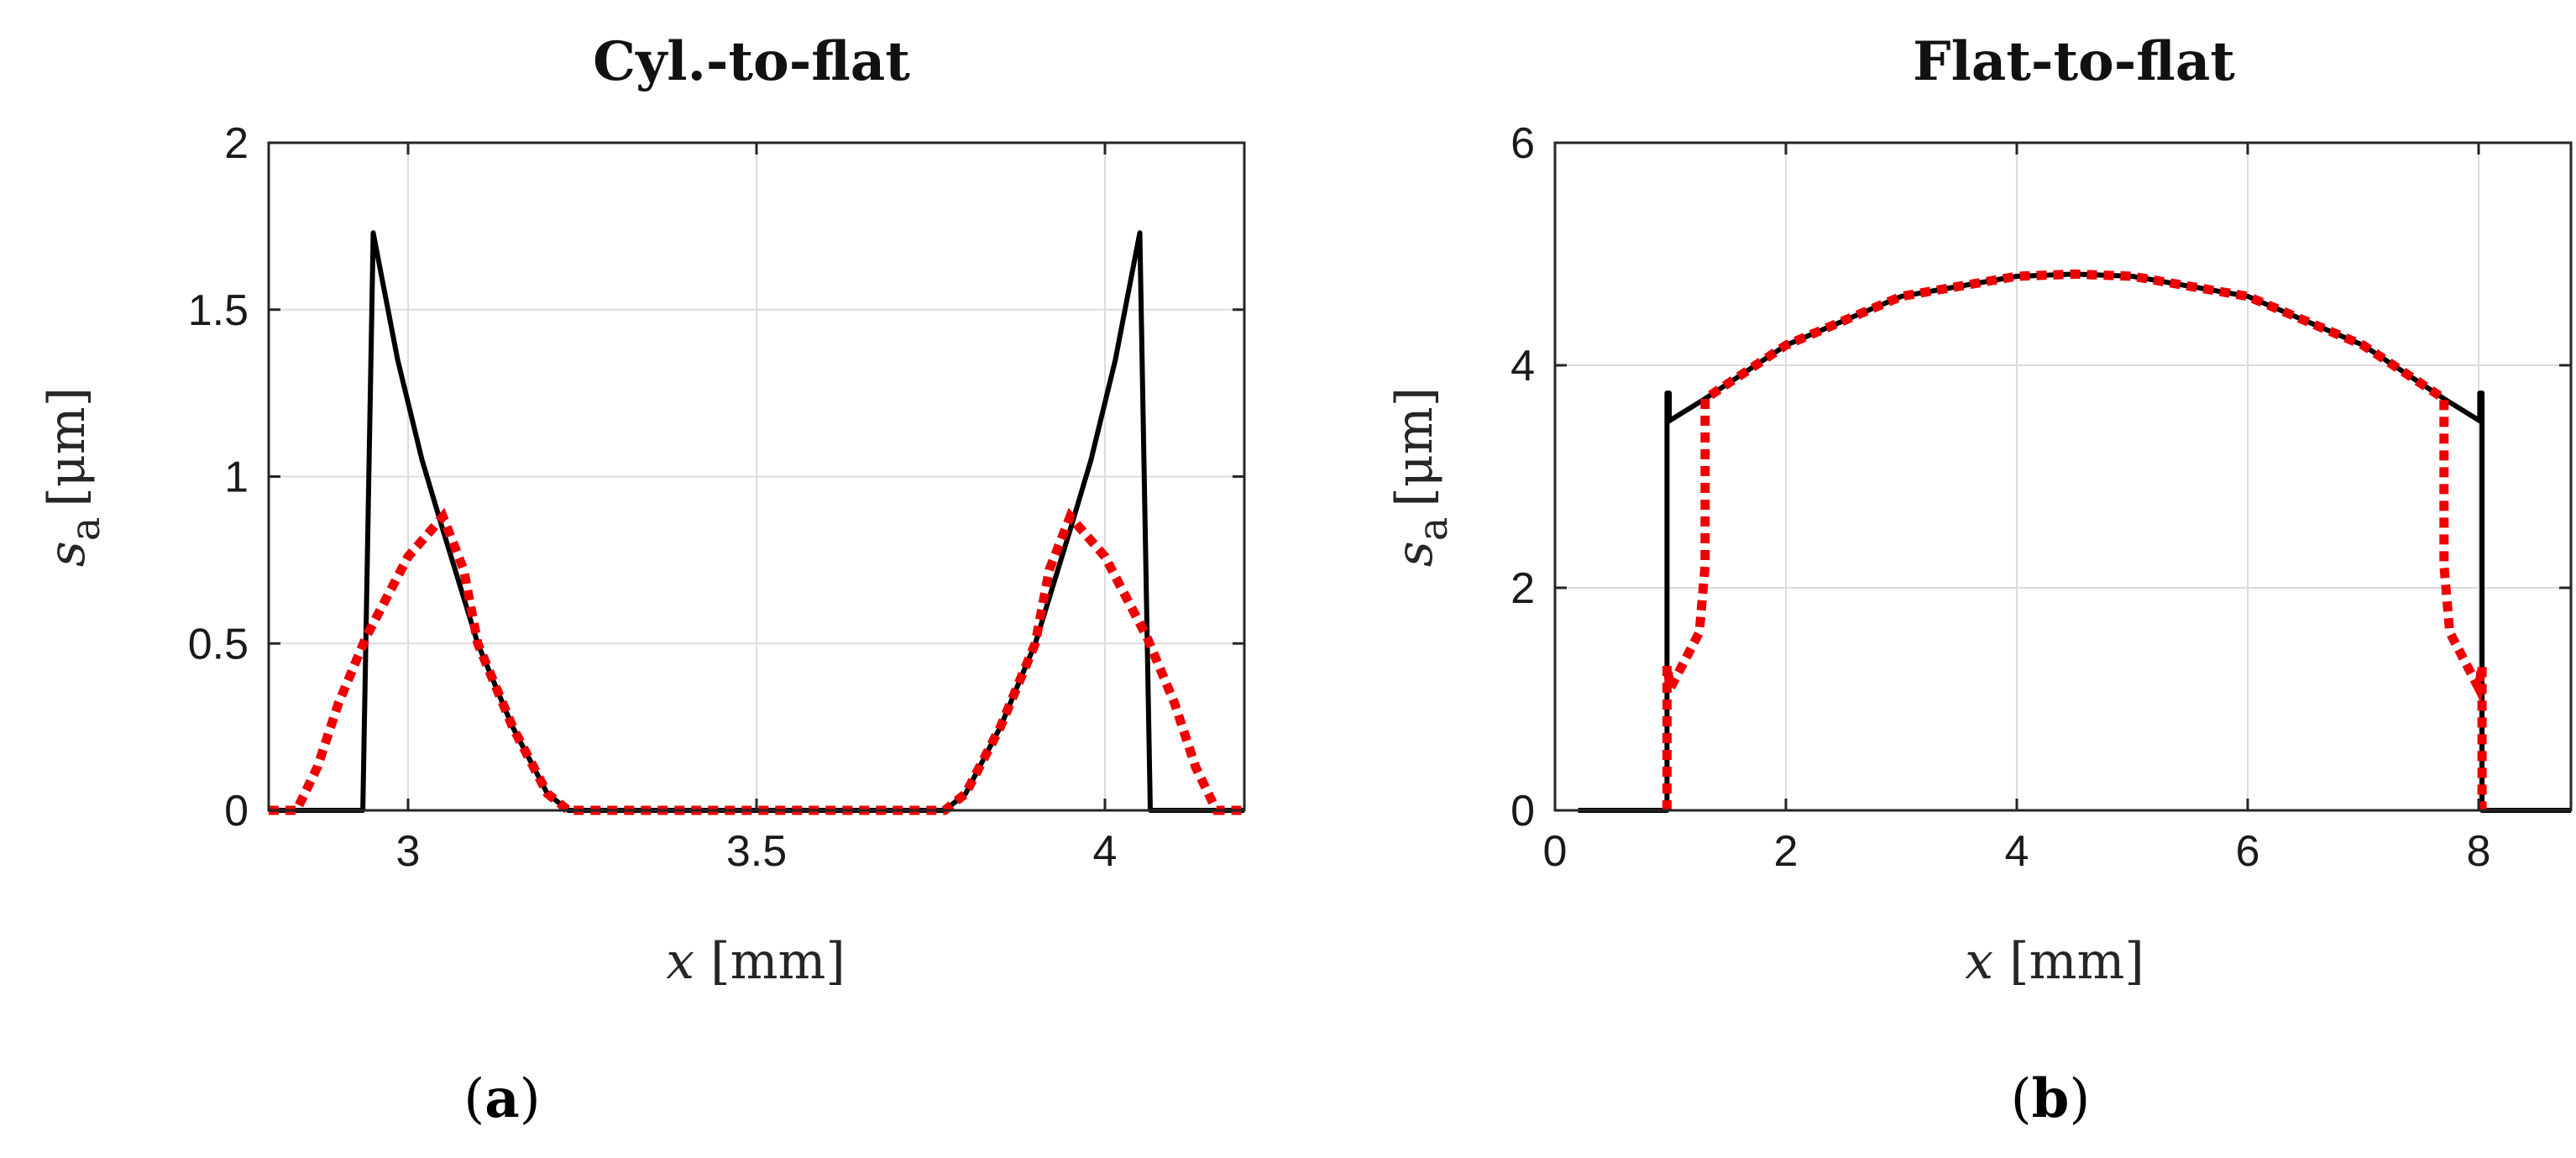 This screenshot has height=1158, width=2576. Describe the element at coordinates (1523, 366) in the screenshot. I see `panel-b-y-tick-label-2: 4` at that location.